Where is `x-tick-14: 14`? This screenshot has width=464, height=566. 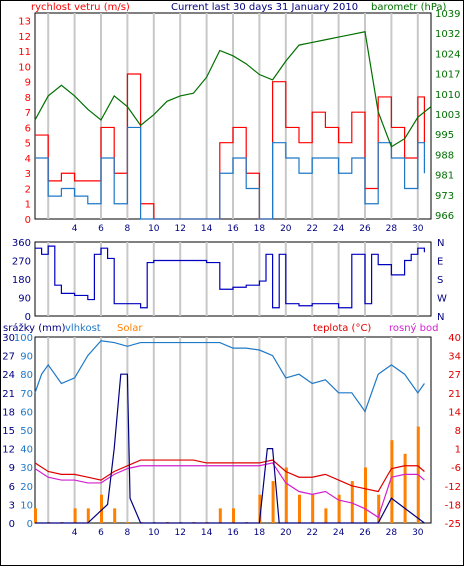 x-tick-14: 14 is located at coordinates (207, 533).